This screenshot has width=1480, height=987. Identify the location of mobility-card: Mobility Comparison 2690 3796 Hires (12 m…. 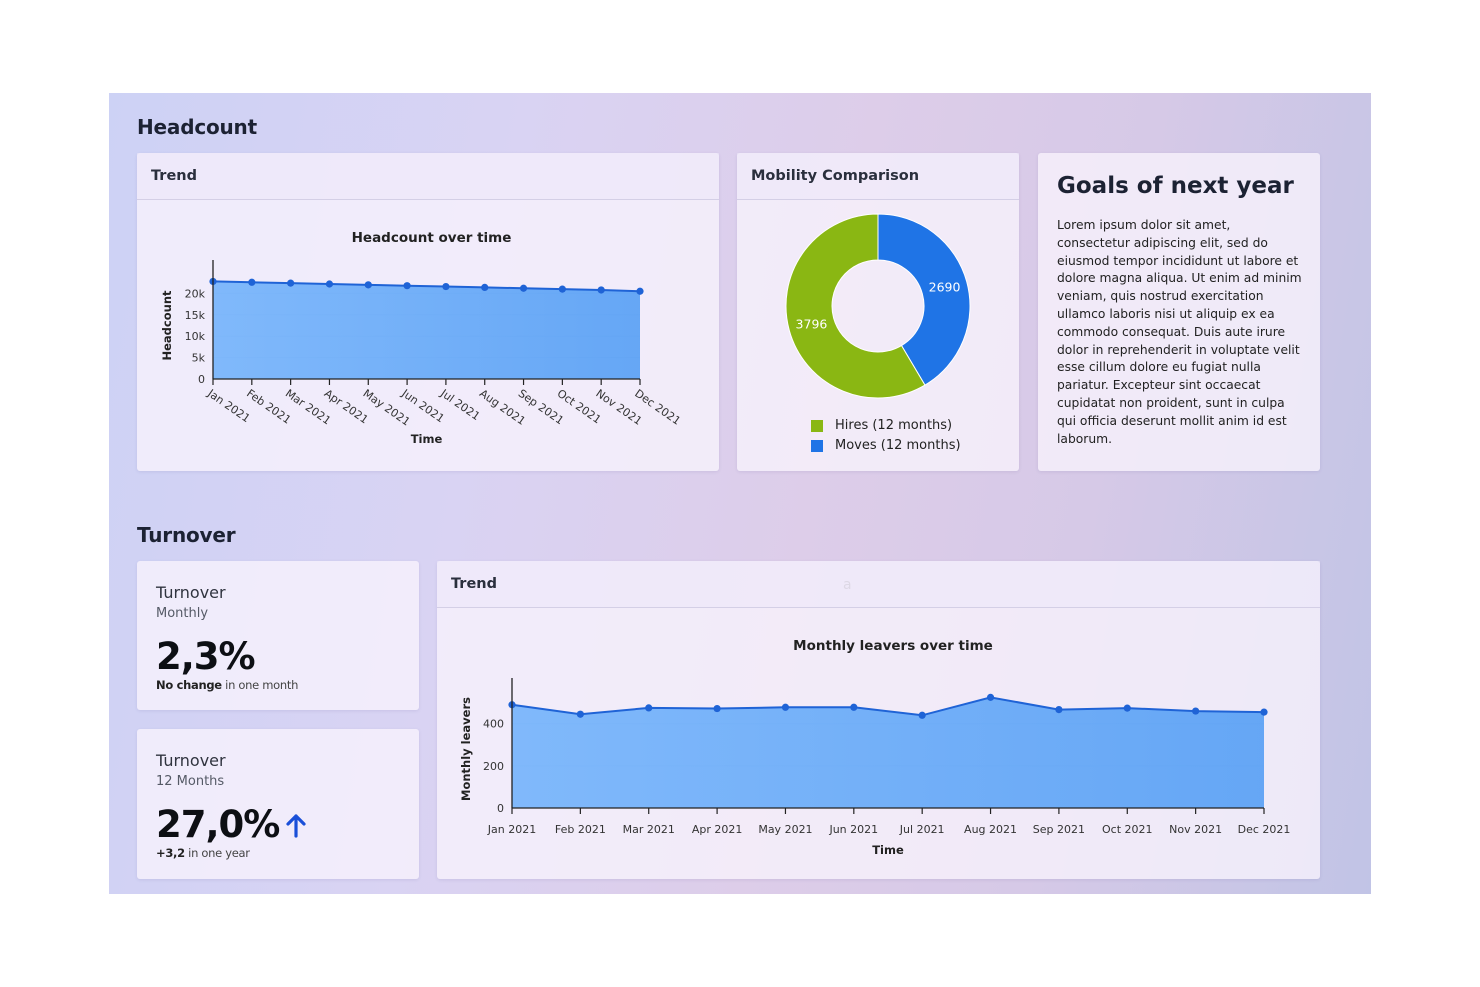
(878, 312).